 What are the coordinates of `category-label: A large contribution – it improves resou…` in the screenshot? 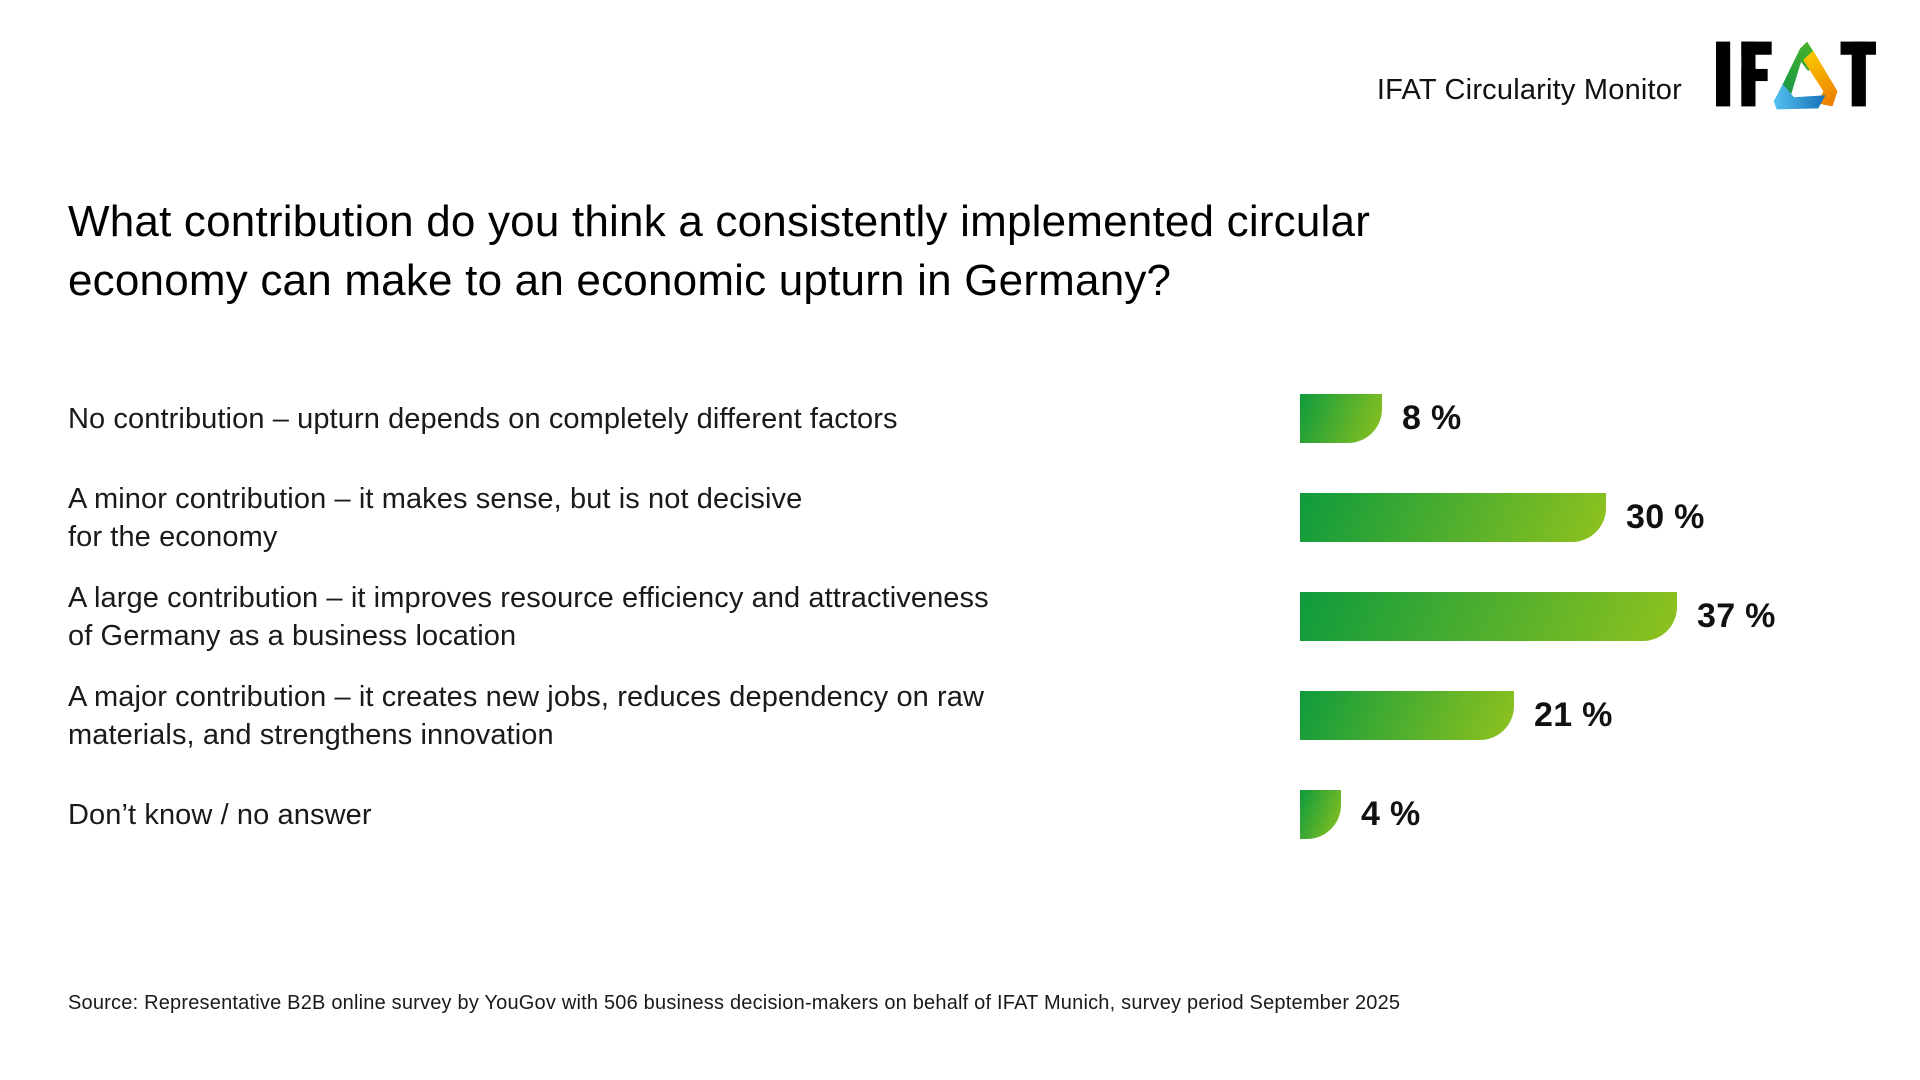 It's located at (528, 616).